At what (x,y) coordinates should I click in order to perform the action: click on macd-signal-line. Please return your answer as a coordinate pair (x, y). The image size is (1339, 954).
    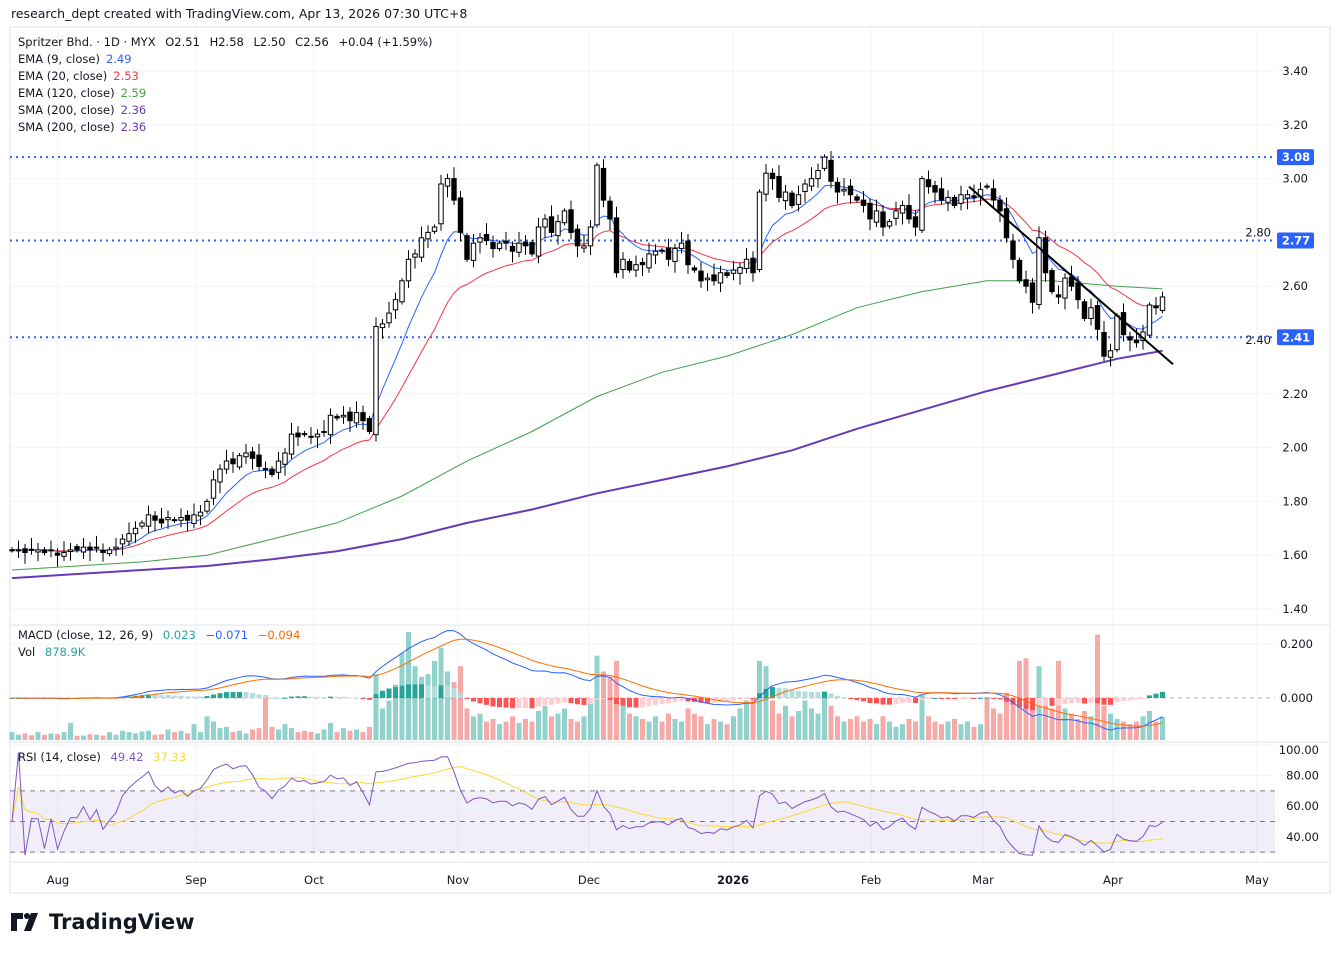
    Looking at the image, I should click on (587, 682).